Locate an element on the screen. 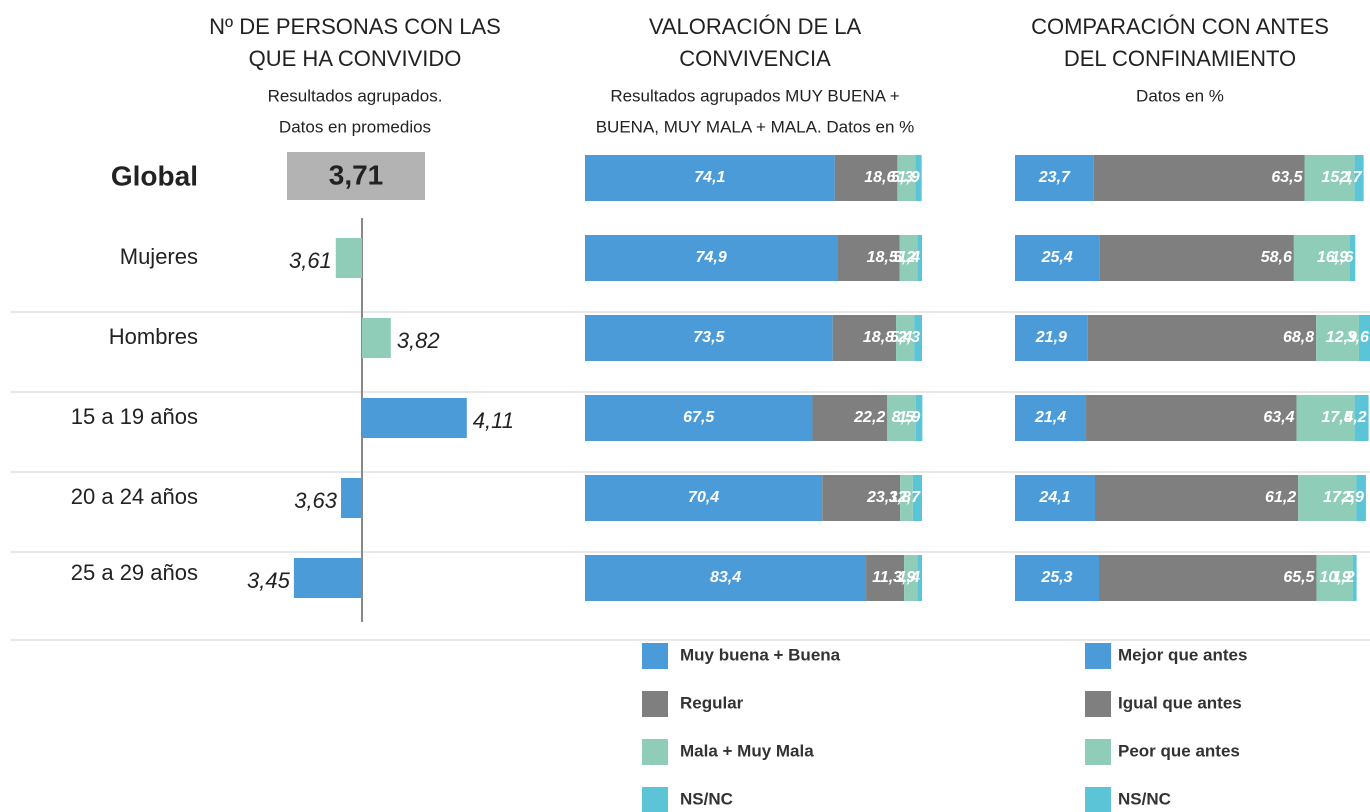  segment-label: 25,3 is located at coordinates (1056, 577).